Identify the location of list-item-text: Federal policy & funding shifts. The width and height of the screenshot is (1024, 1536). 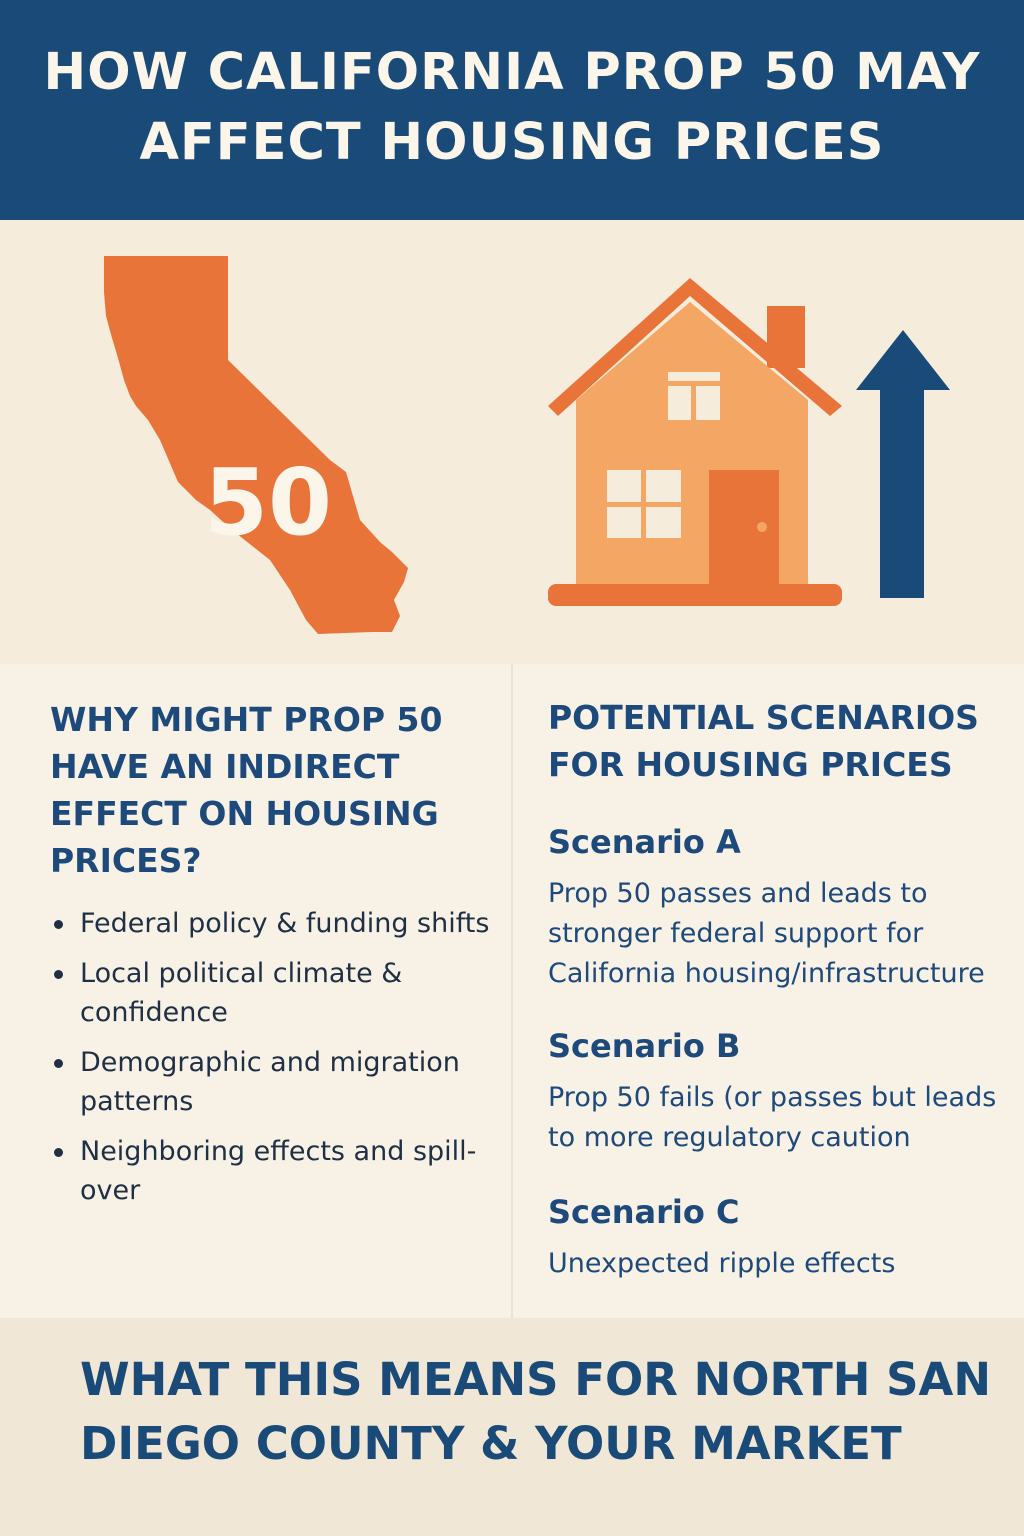
(285, 923).